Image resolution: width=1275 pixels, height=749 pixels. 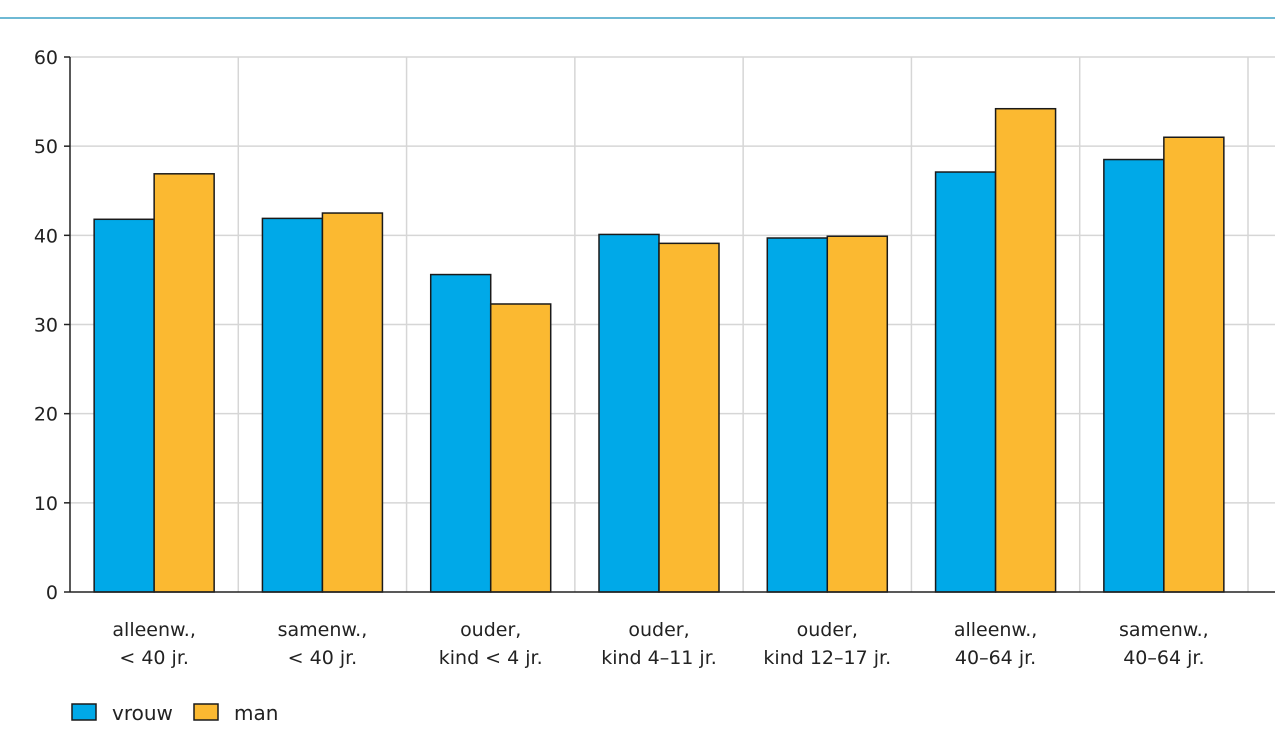 I want to click on category-label: kind < 4 jr., so click(x=491, y=658).